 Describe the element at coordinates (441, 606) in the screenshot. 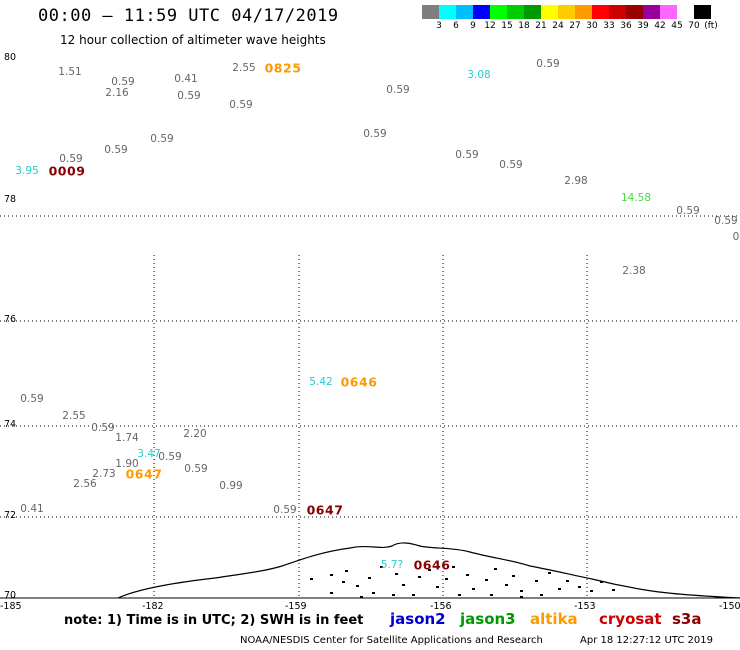

I see `lon-label: -156` at that location.